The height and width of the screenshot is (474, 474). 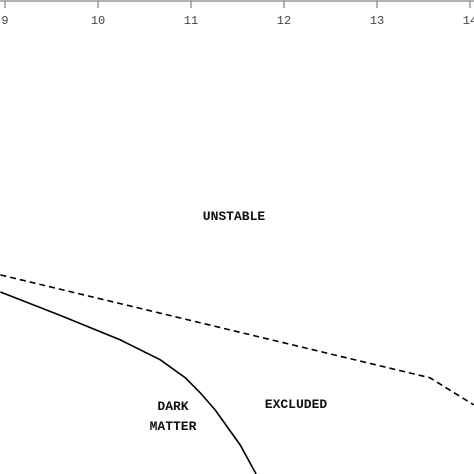 What do you see at coordinates (191, 21) in the screenshot?
I see `x-tick-label: 11` at bounding box center [191, 21].